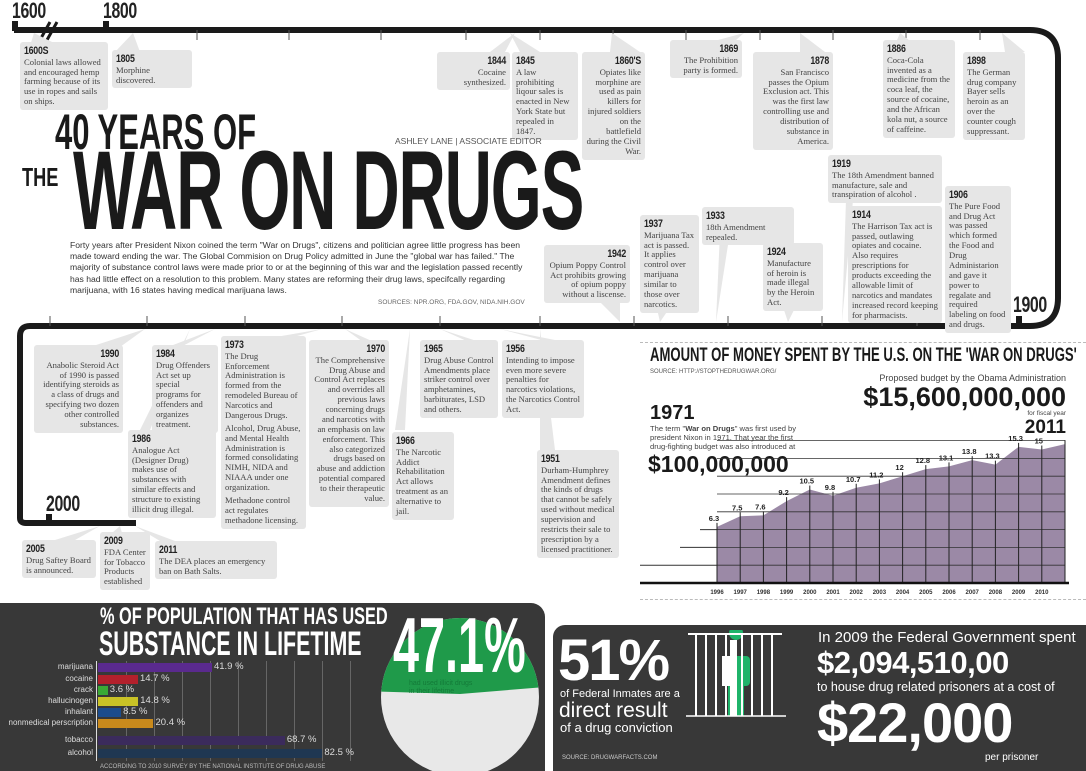 This screenshot has width=1086, height=771. Describe the element at coordinates (613, 710) in the screenshot. I see `inmates-line2: direct result` at that location.